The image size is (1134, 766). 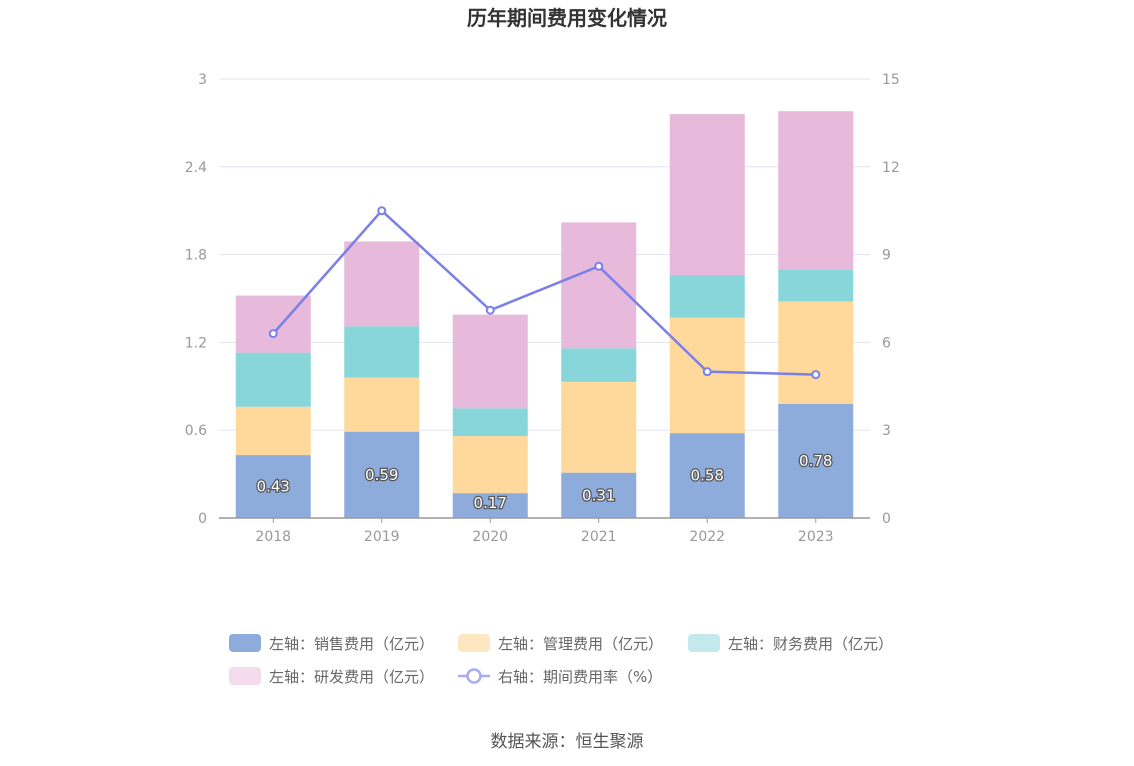 I want to click on y-left-tick-label: 2.4, so click(x=196, y=168).